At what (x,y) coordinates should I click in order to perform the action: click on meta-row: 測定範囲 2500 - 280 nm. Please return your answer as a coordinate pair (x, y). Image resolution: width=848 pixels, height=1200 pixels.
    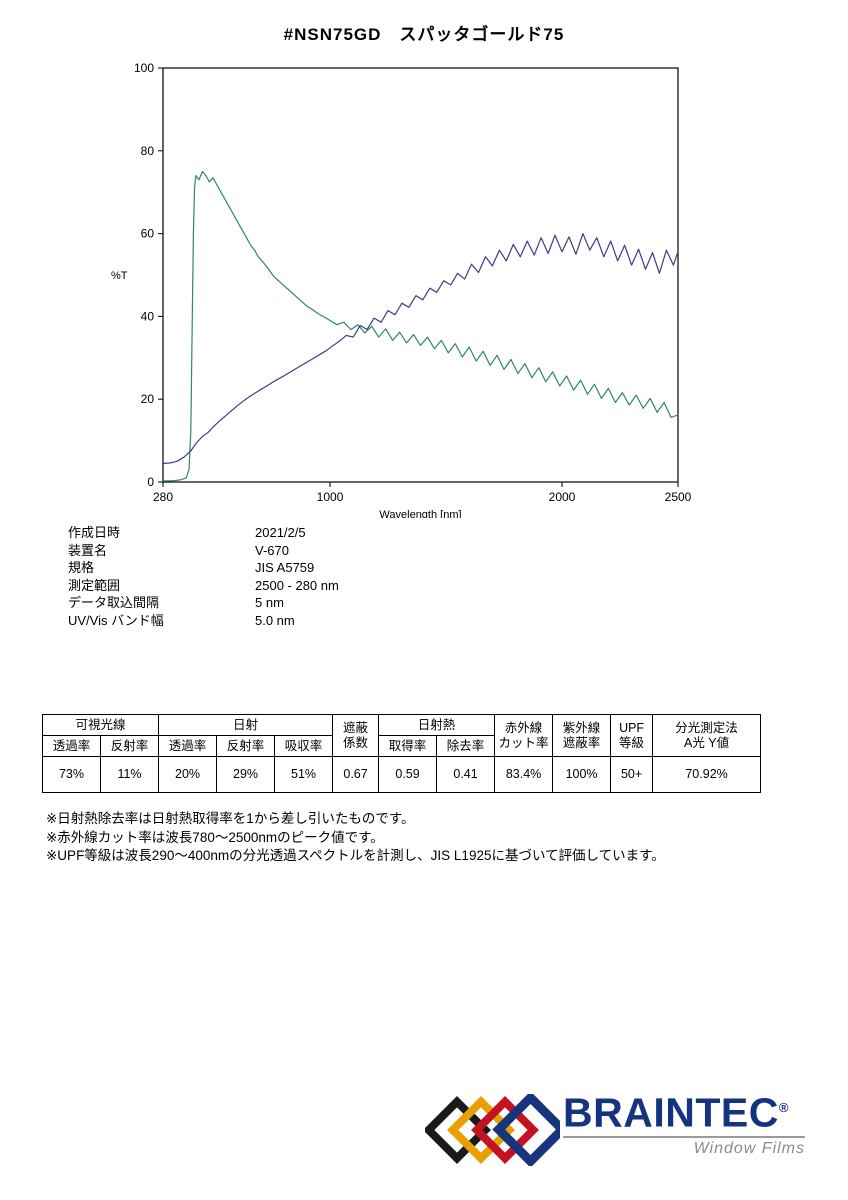
    Looking at the image, I should click on (203, 586).